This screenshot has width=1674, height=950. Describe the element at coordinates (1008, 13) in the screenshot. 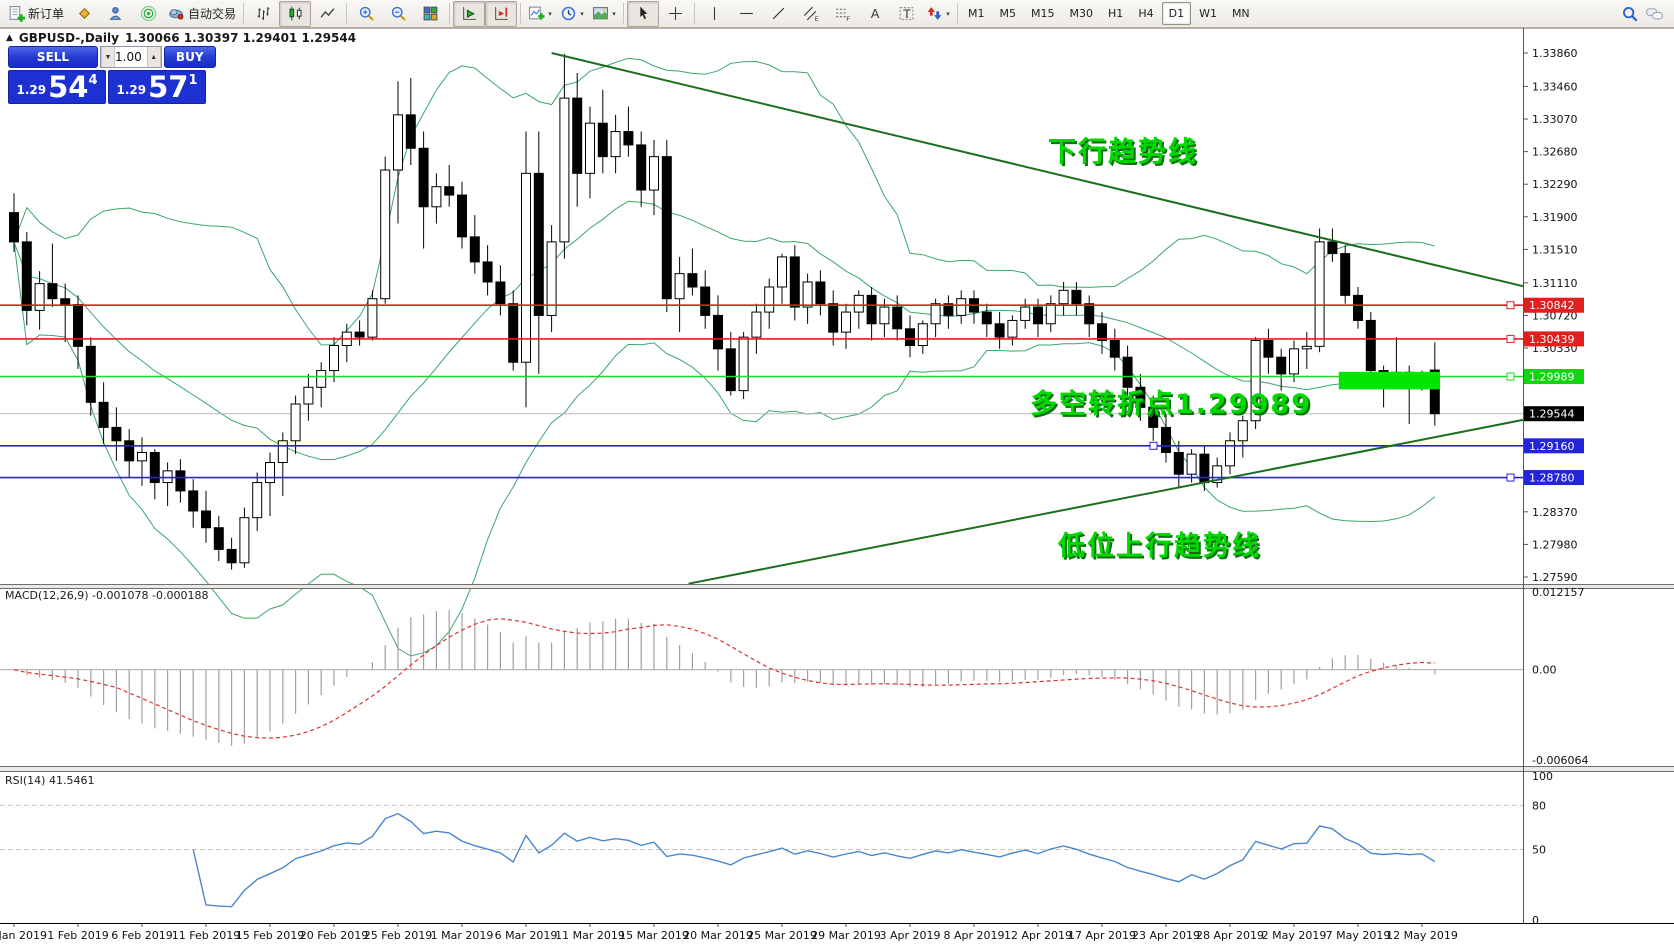

I see `timeframe-M5: M5` at that location.